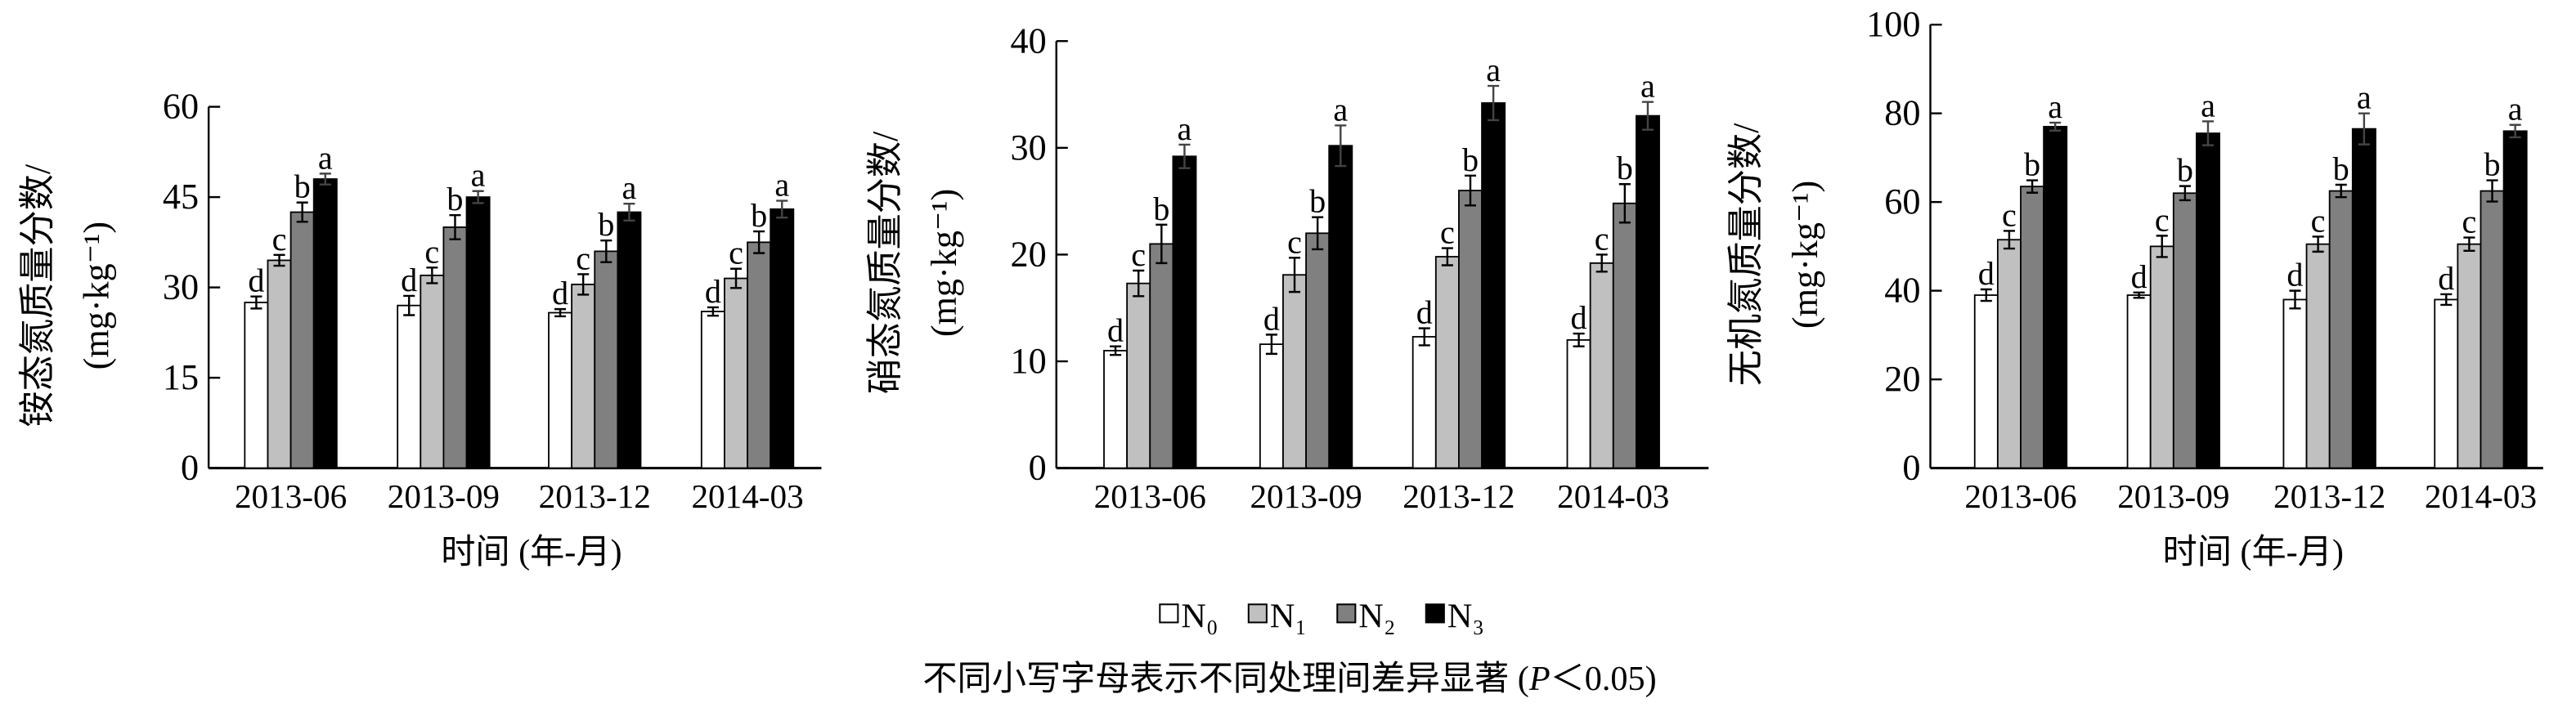 This screenshot has height=721, width=2576. What do you see at coordinates (1346, 613) in the screenshot?
I see `legend-swatch` at bounding box center [1346, 613].